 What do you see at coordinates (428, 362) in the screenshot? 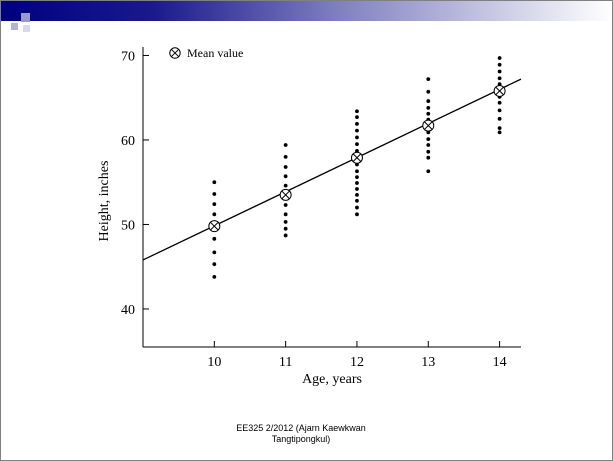
I see `x-tick-label: 13` at bounding box center [428, 362].